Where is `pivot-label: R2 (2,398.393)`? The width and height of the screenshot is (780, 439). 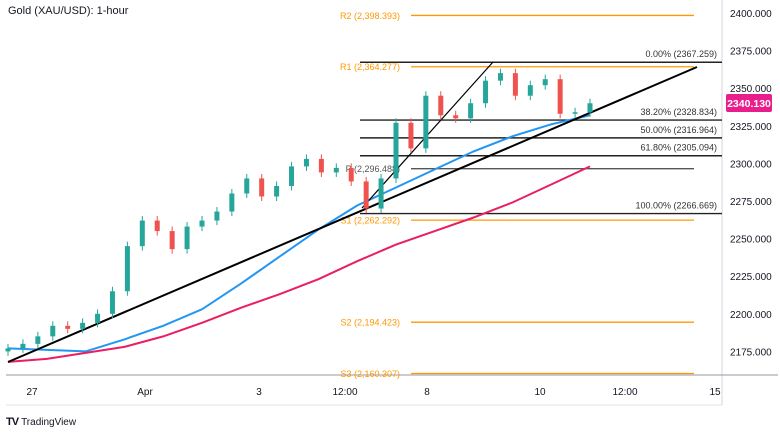 pivot-label: R2 (2,398.393) is located at coordinates (370, 16).